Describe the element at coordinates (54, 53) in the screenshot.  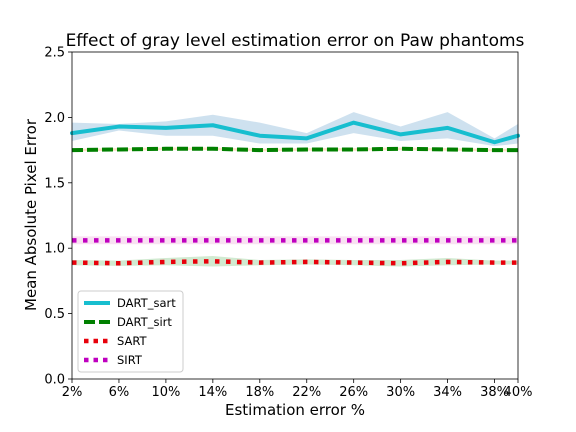
I see `y-tick-label: 2.5` at that location.